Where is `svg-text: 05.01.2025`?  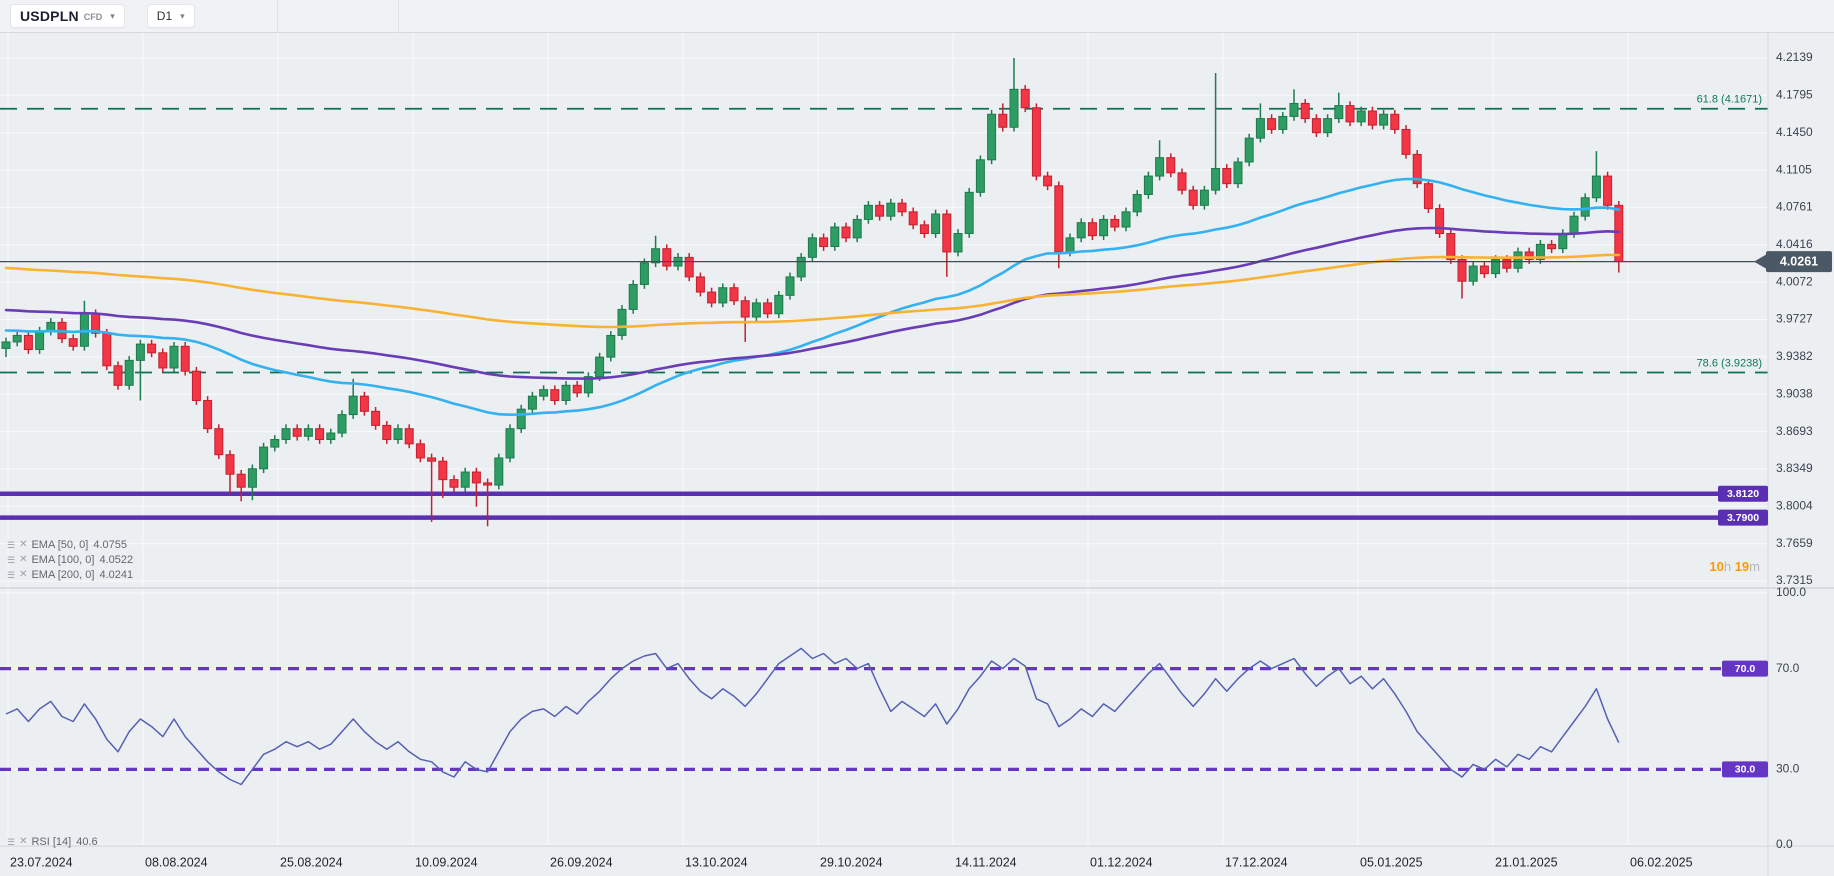
svg-text: 05.01.2025 is located at coordinates (1391, 862).